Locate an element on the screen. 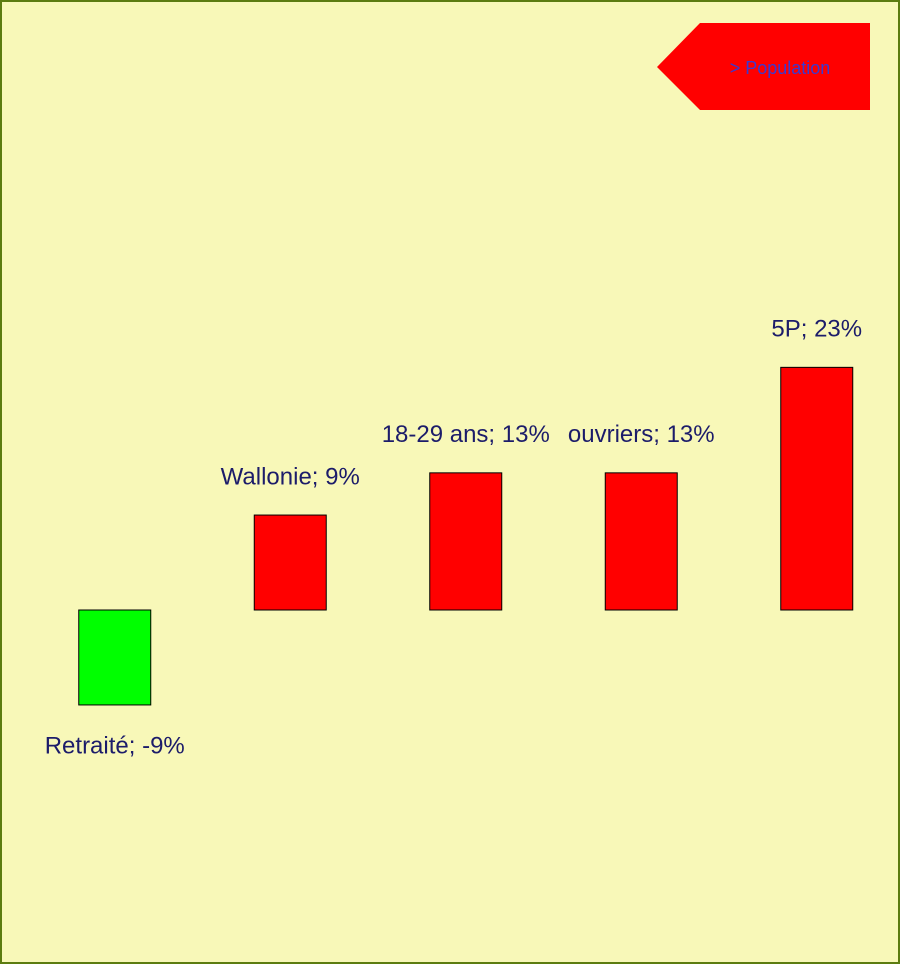 The height and width of the screenshot is (964, 900). population-button: > Population is located at coordinates (763, 66).